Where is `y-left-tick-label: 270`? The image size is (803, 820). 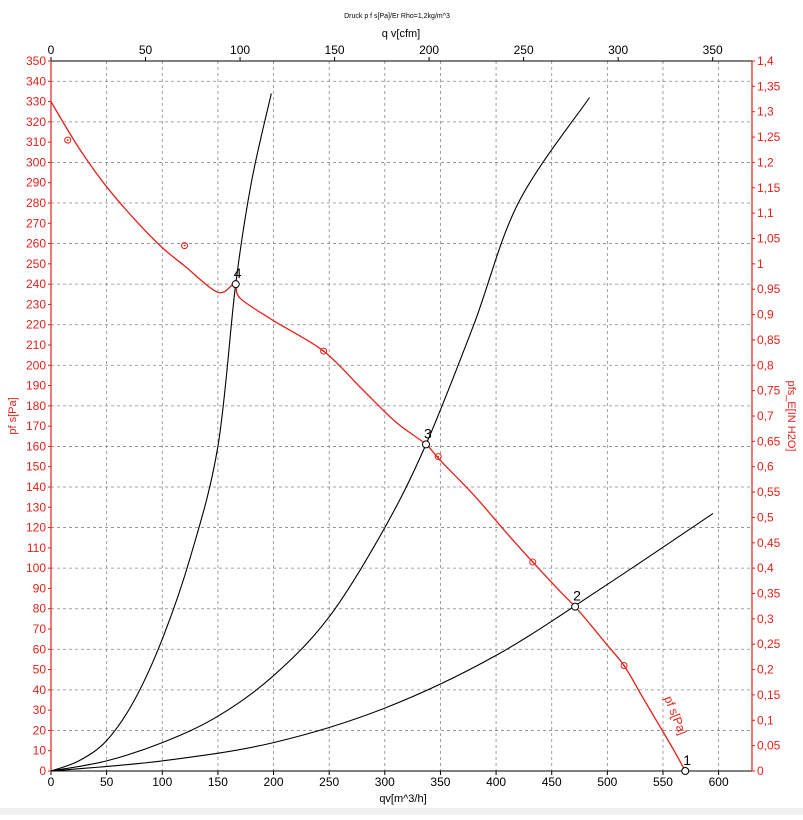
y-left-tick-label: 270 is located at coordinates (36, 223).